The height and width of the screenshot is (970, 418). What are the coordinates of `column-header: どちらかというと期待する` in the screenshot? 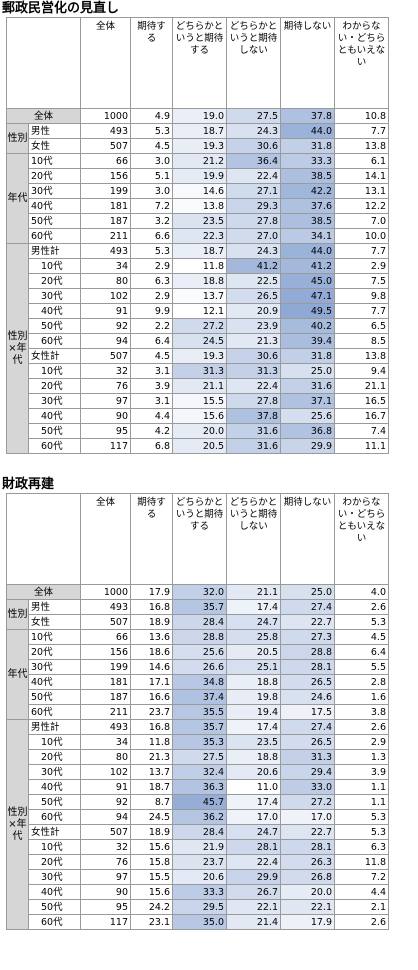 It's located at (199, 539).